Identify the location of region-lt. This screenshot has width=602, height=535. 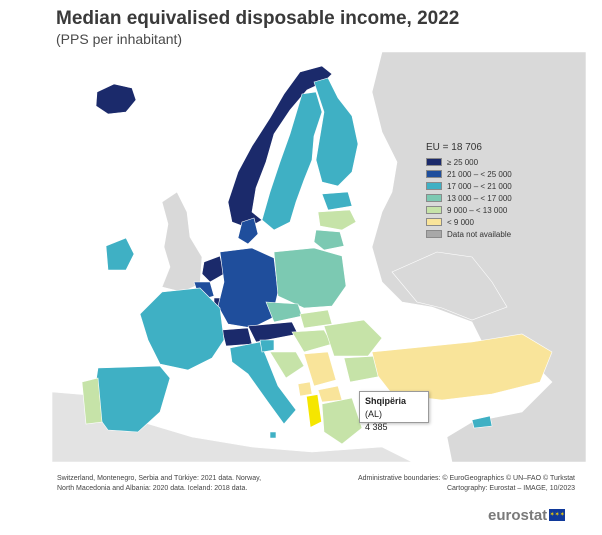
(329, 240).